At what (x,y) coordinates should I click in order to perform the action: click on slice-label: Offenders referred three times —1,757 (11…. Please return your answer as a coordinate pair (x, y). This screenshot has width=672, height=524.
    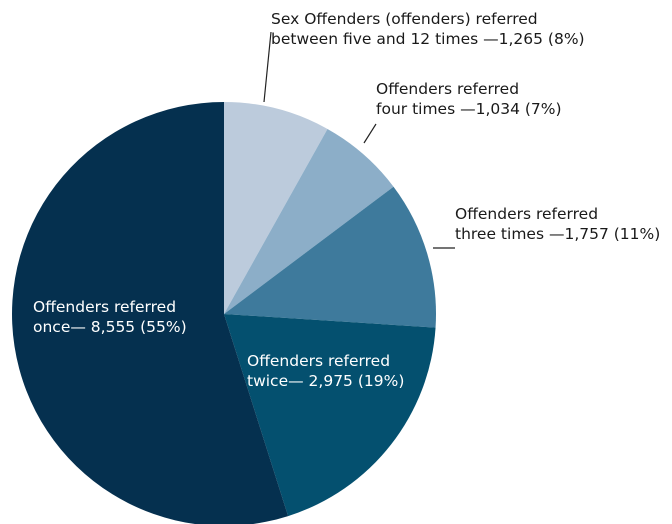
    Looking at the image, I should click on (557, 224).